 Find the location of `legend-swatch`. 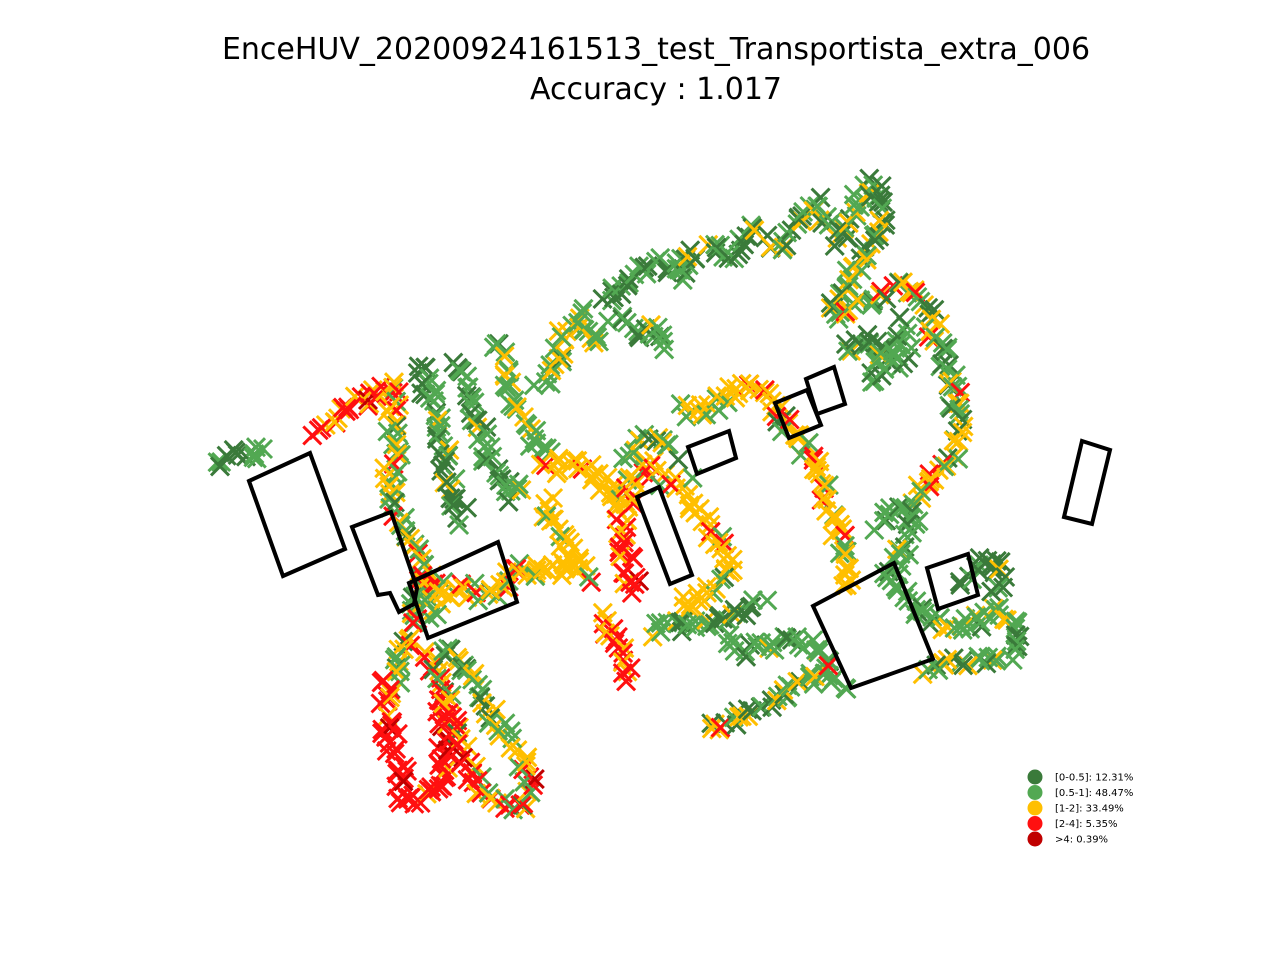

legend-swatch is located at coordinates (1035, 839).